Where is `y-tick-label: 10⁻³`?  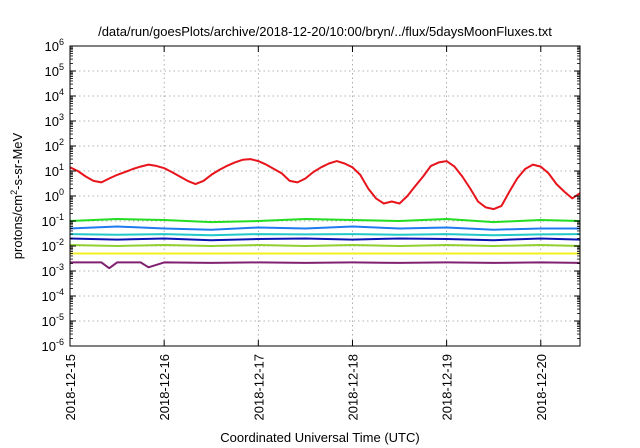
y-tick-label: 10⁻³ is located at coordinates (53, 270).